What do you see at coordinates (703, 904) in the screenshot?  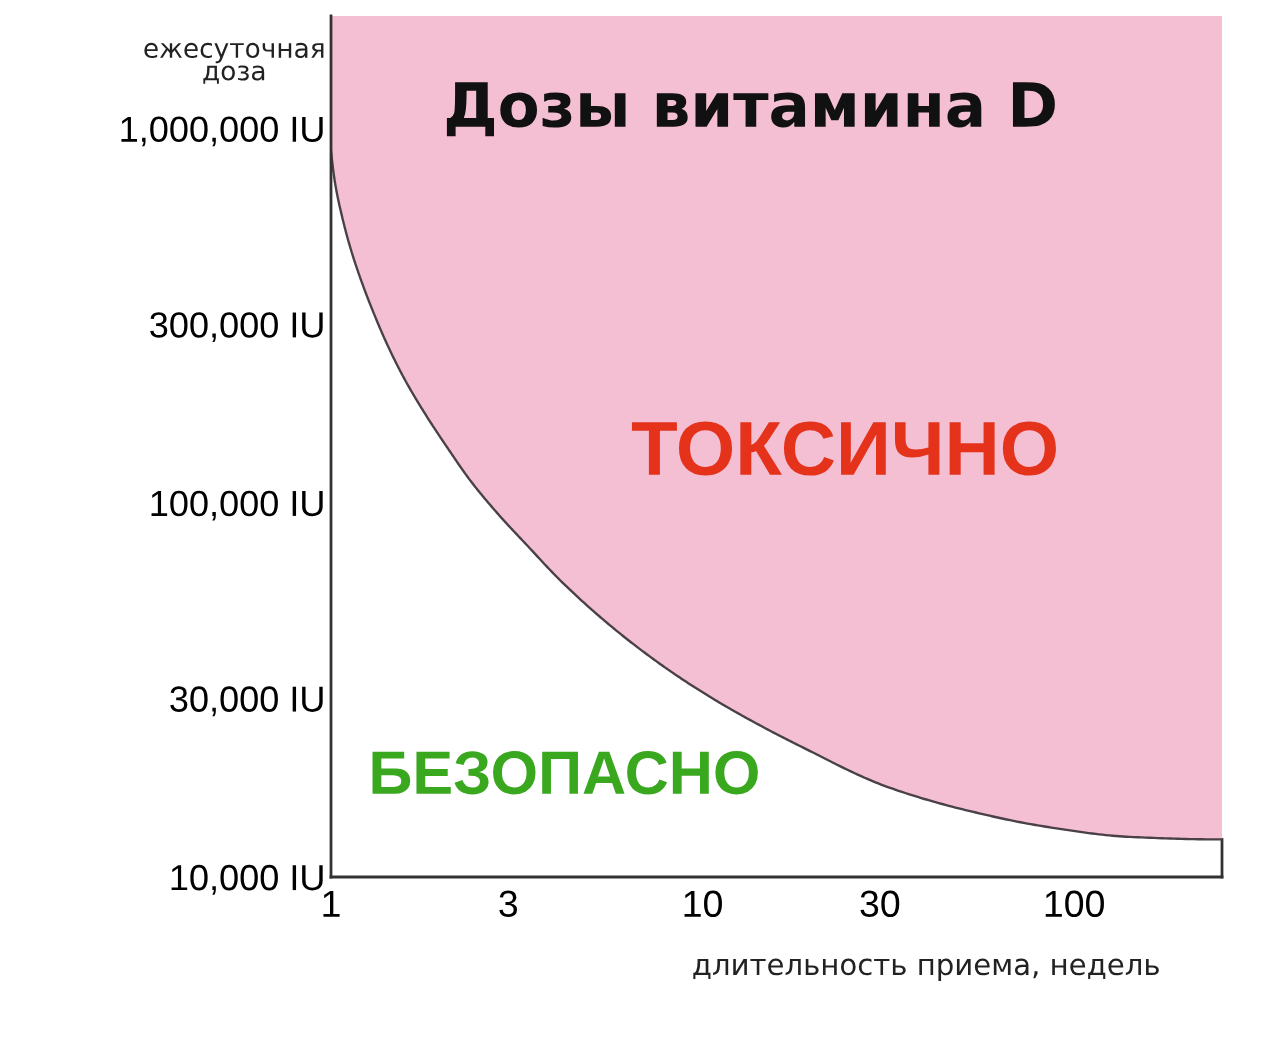 I see `x-tick-label: 10` at bounding box center [703, 904].